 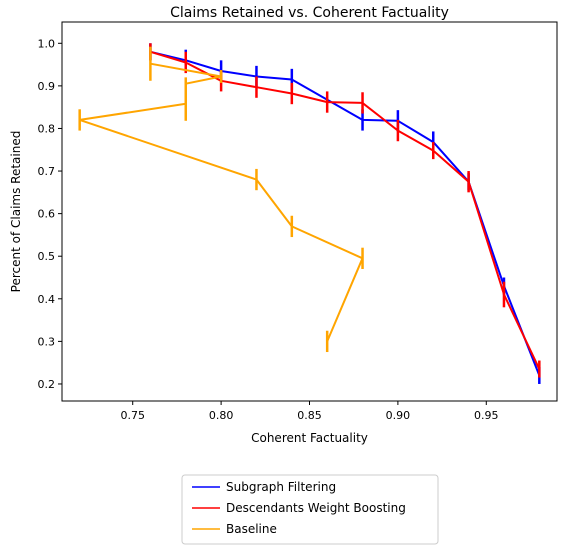 What do you see at coordinates (309, 13) in the screenshot?
I see `chart-title: Claims Retained vs. Coherent Factuality` at bounding box center [309, 13].